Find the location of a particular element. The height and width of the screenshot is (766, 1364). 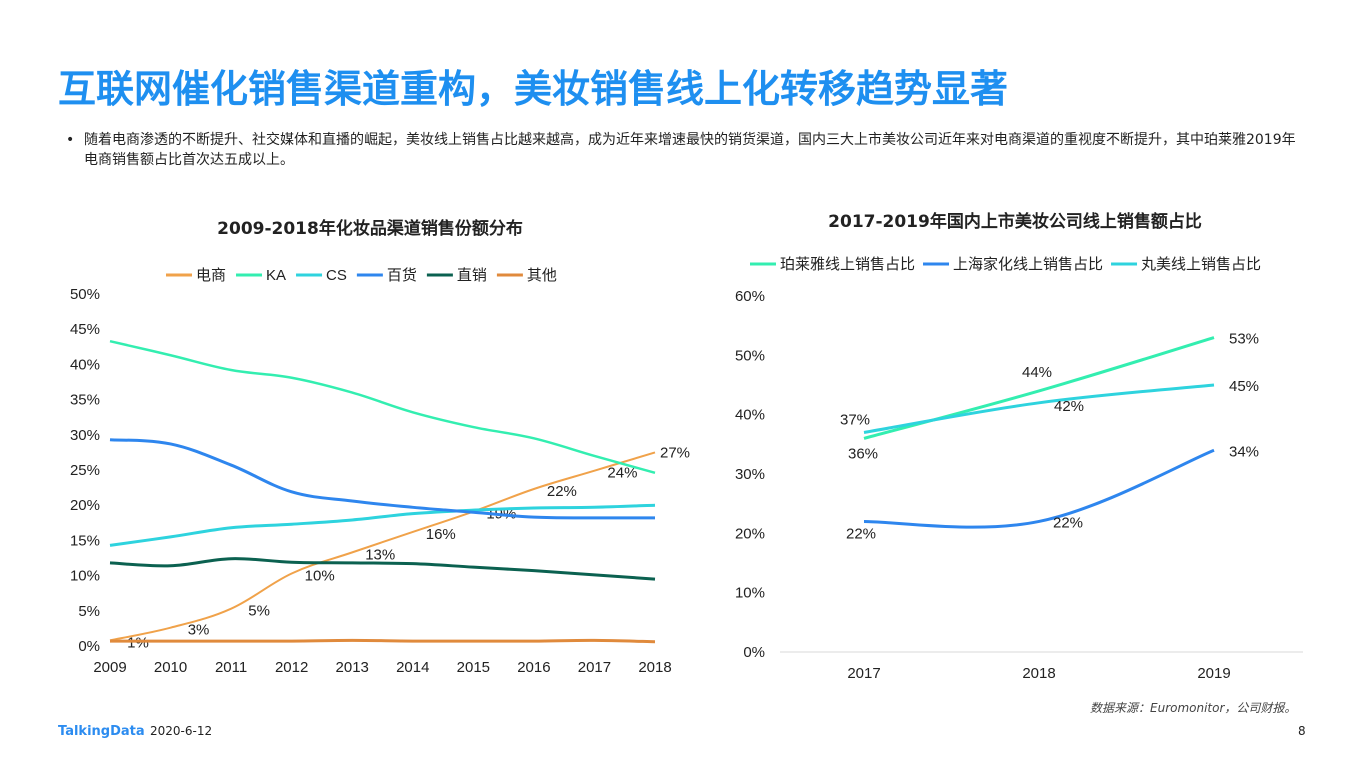

y-tick-label: 60% is located at coordinates (750, 296).